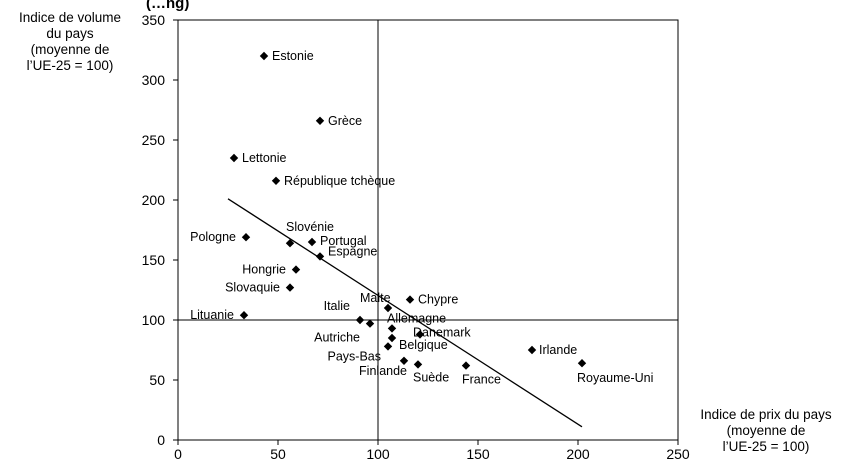 This screenshot has height=464, width=844. Describe the element at coordinates (167, 6) in the screenshot. I see `chart-title-fragment: (…ng)` at that location.